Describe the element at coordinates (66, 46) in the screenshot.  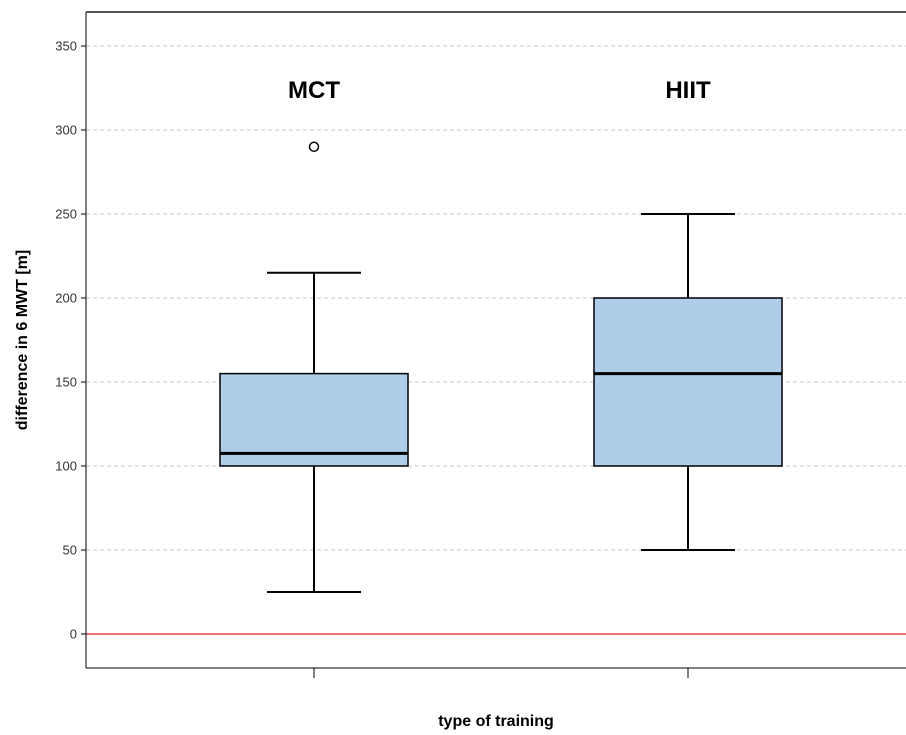
I see `y-tick-label-350: 350` at that location.